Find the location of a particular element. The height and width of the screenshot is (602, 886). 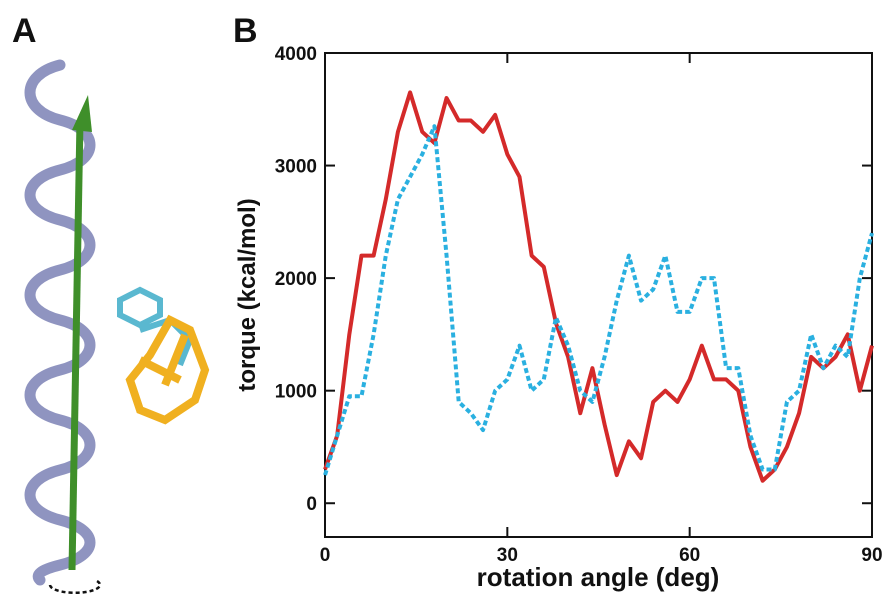

y-tick-label: 2000 is located at coordinates (296, 279).